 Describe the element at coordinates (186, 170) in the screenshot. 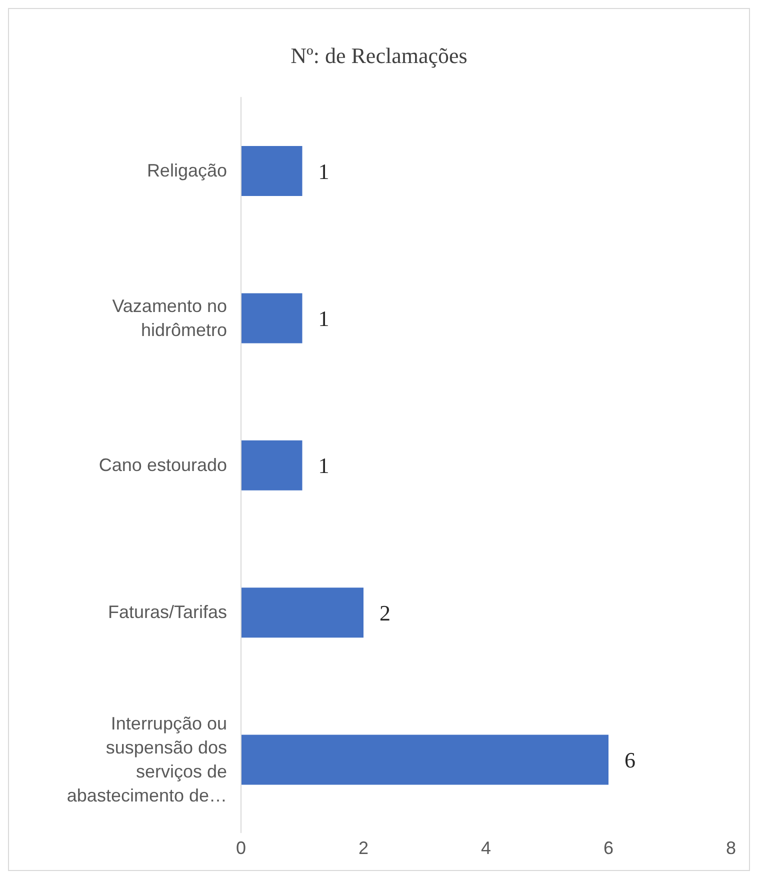

I see `y-tick-label: Religação` at that location.